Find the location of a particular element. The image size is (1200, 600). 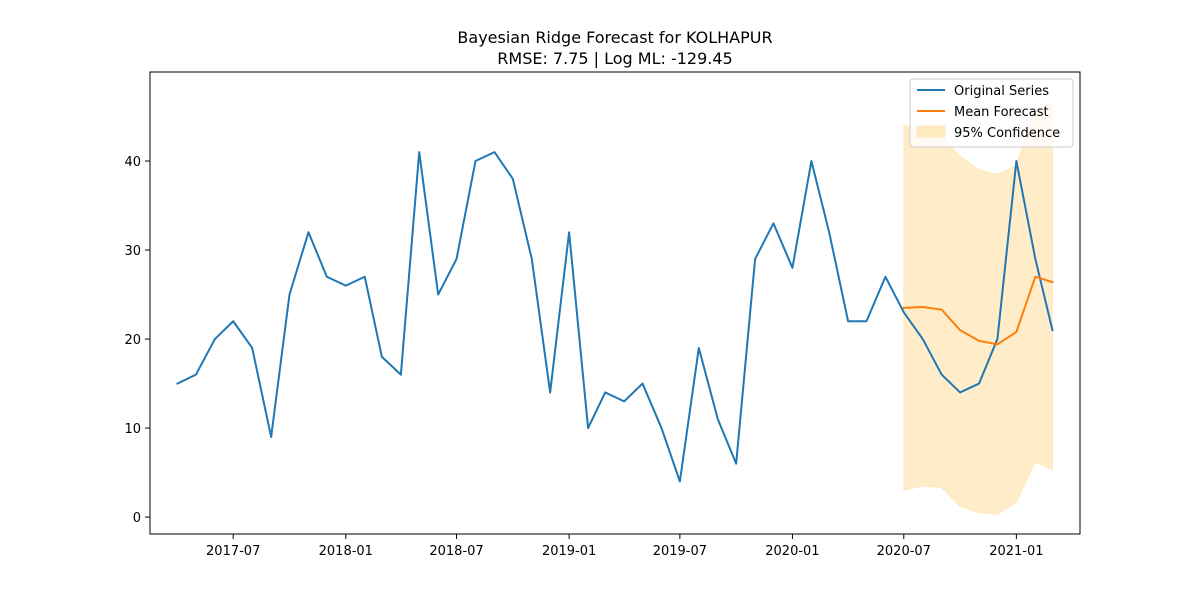

chart-subtitle: RMSE: 7.75 | Log ML: -129.45 is located at coordinates (614, 58).